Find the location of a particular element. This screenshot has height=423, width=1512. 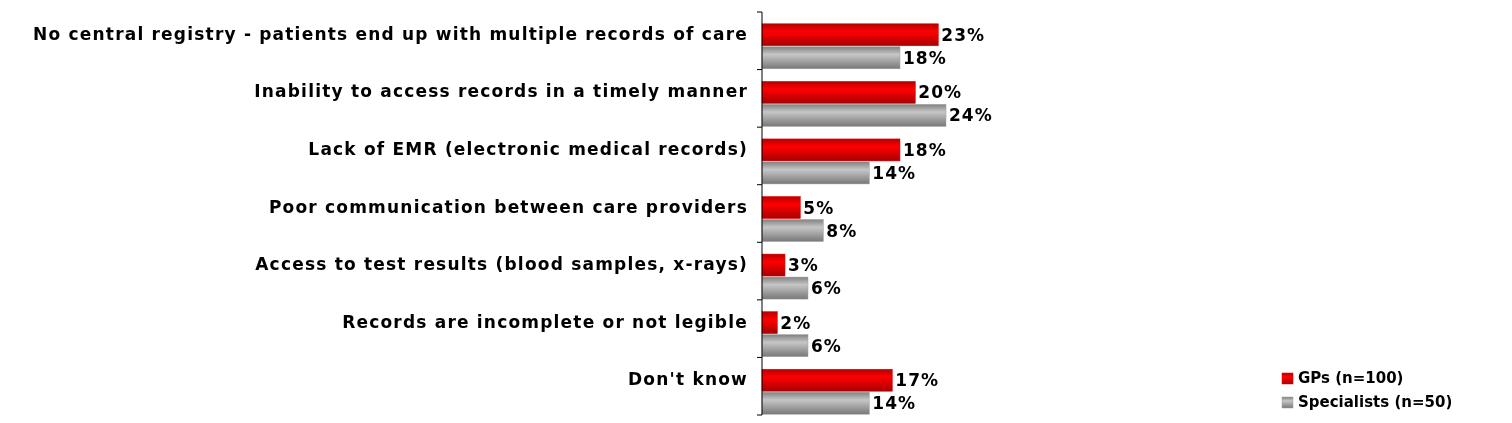

data-label: 23% is located at coordinates (963, 34).